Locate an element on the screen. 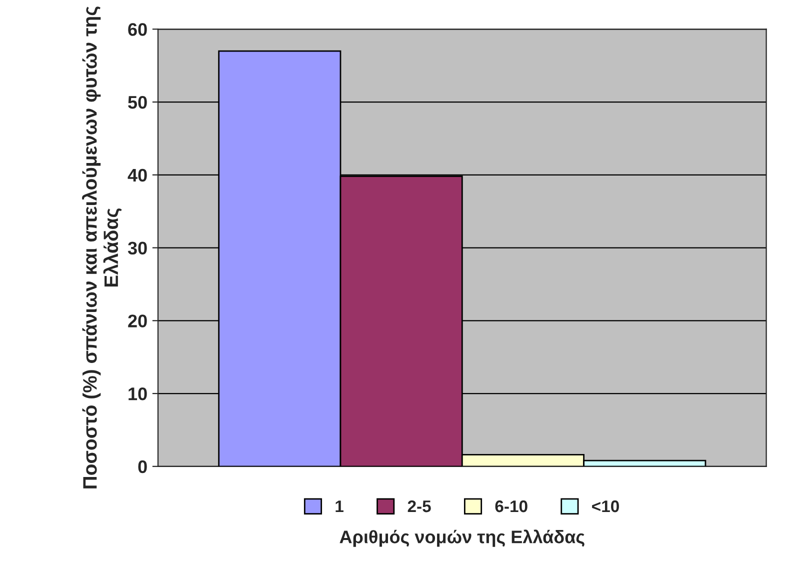 The image size is (790, 583). legend-label: 6-10 is located at coordinates (511, 506).